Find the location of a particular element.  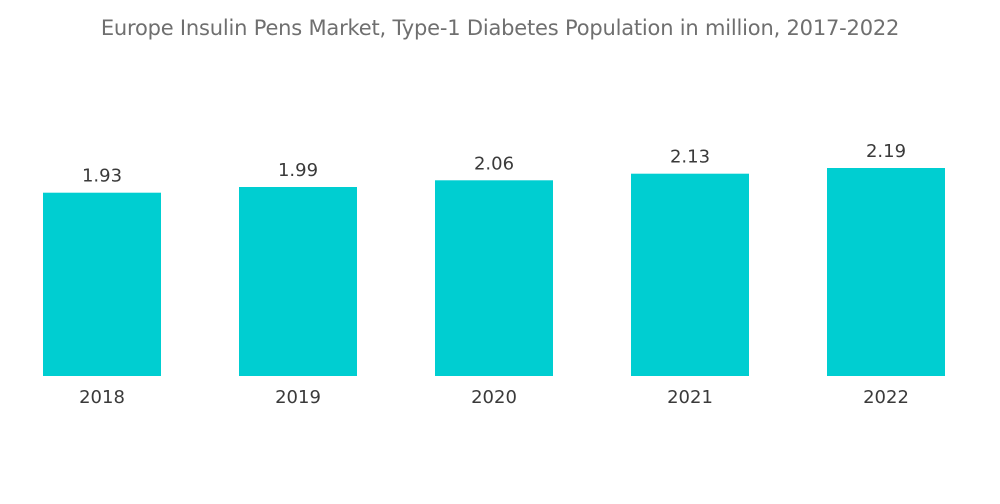

bar-2018 is located at coordinates (102, 284).